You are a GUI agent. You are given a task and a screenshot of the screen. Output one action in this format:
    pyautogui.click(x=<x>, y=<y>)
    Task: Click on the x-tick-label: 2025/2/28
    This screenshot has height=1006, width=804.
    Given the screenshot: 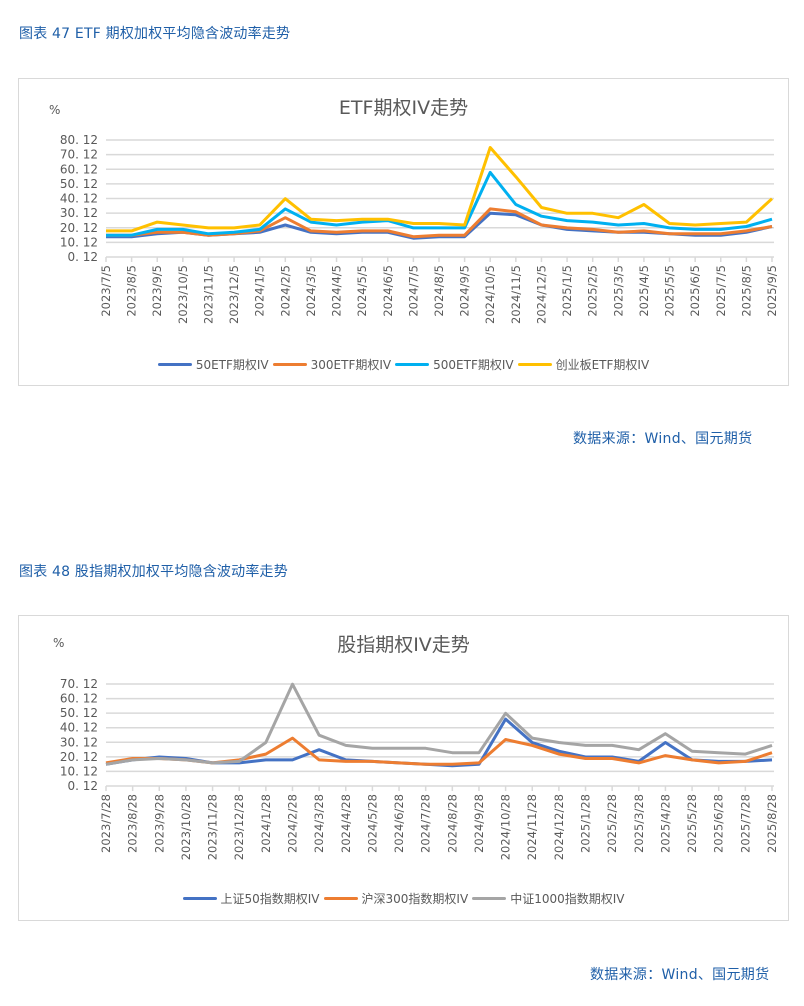 What is the action you would take?
    pyautogui.click(x=612, y=823)
    